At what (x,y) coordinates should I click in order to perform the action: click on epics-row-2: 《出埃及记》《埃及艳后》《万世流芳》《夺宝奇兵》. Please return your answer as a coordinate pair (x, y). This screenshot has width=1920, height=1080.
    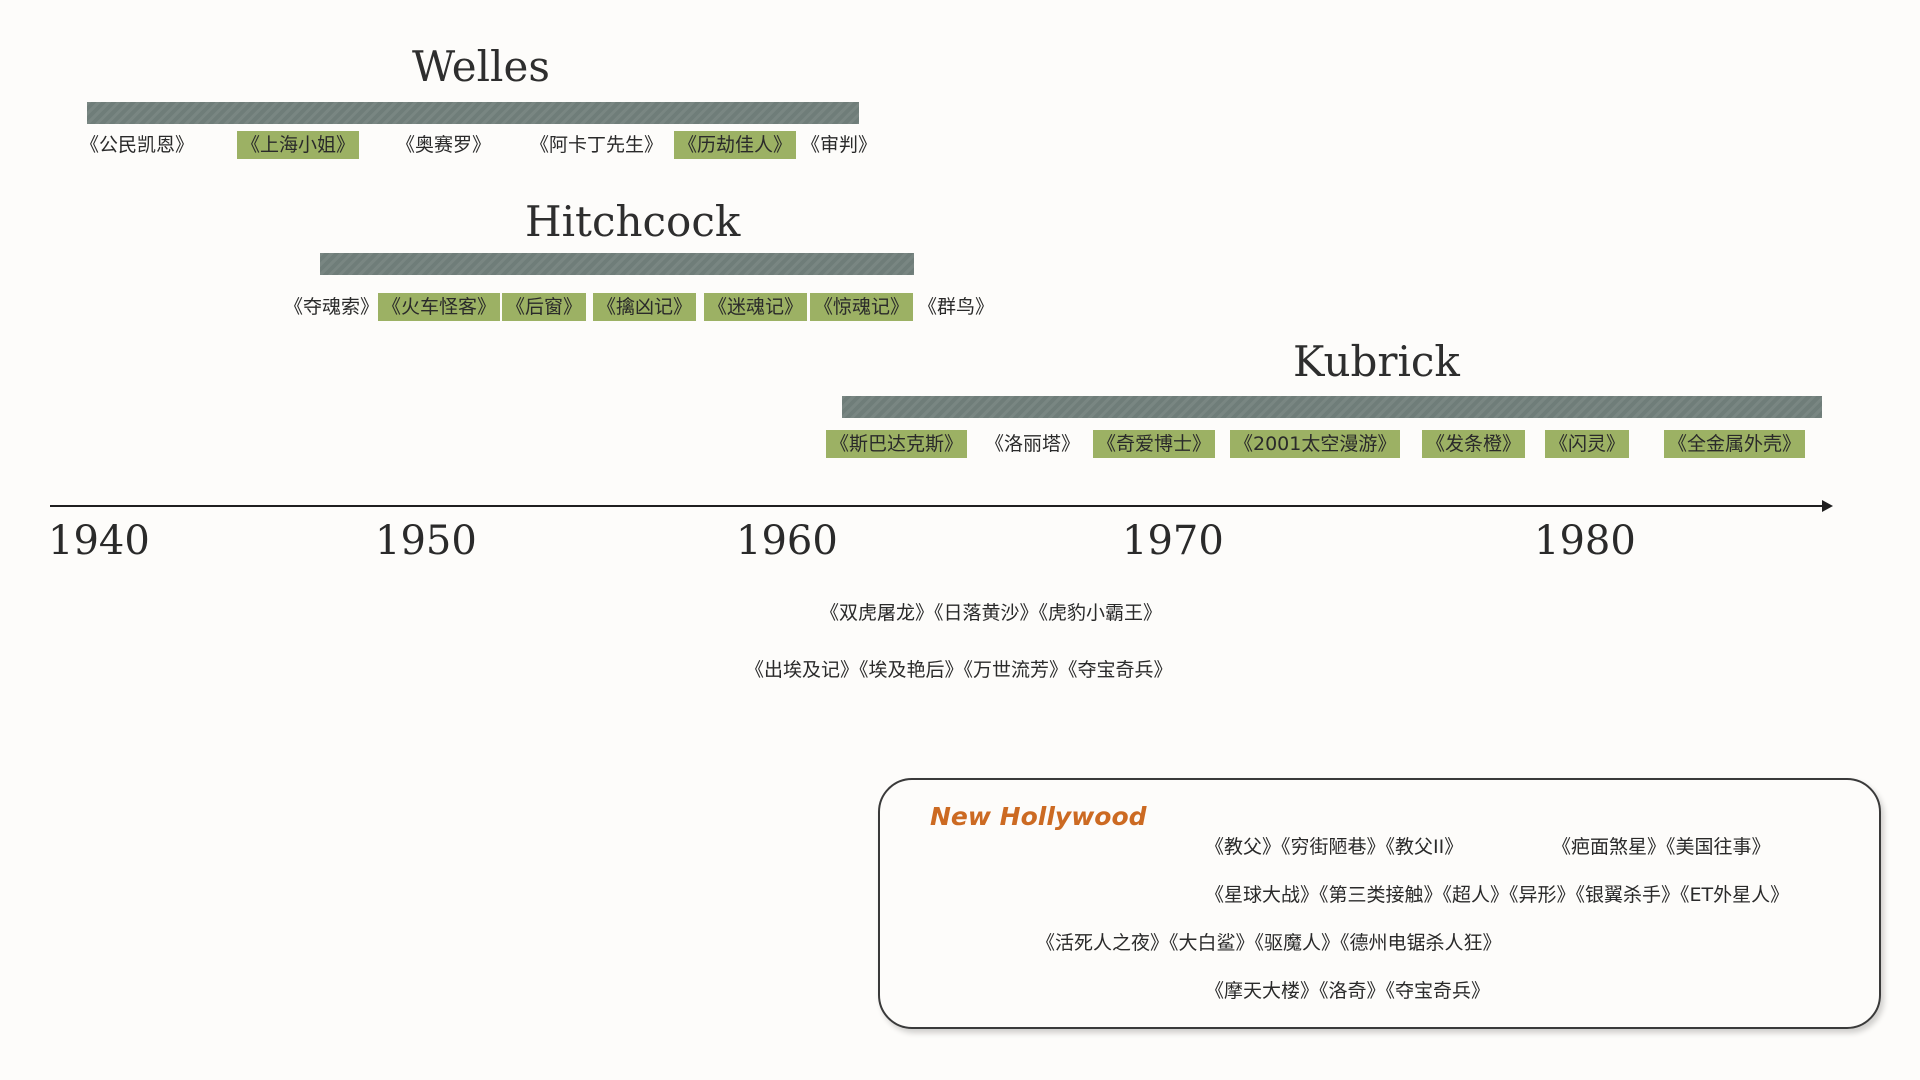
    Looking at the image, I should click on (959, 670).